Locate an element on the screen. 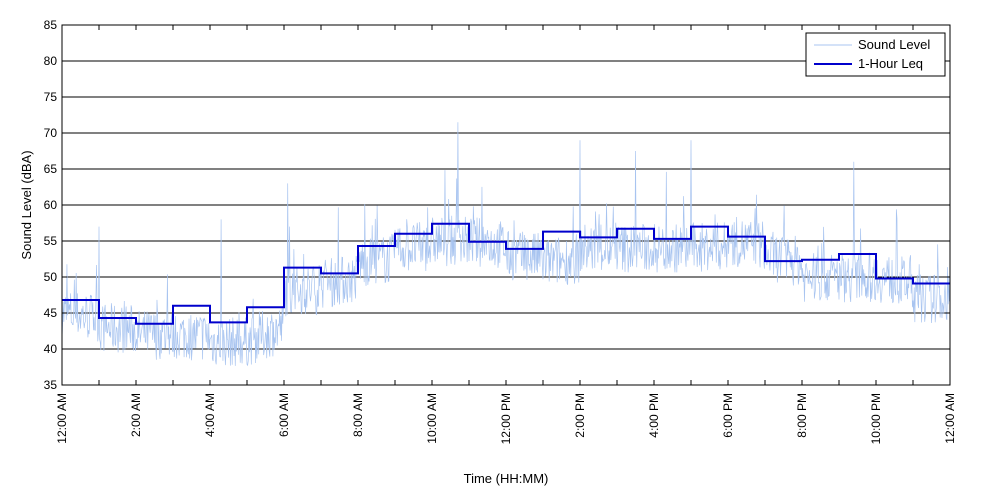 The width and height of the screenshot is (1000, 500). y-tick-label: 35 is located at coordinates (51, 385).